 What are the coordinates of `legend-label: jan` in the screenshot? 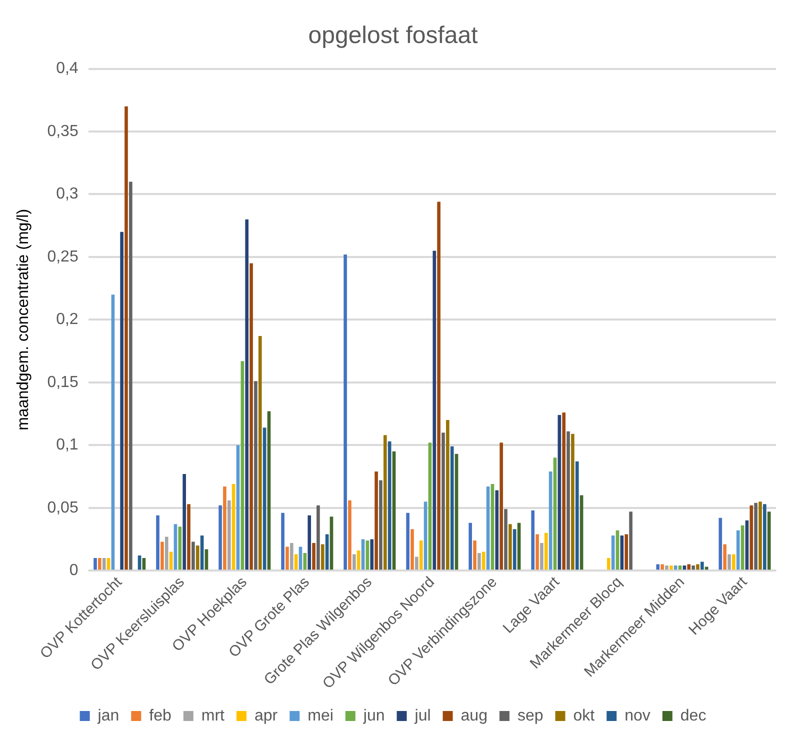 It's located at (108, 715).